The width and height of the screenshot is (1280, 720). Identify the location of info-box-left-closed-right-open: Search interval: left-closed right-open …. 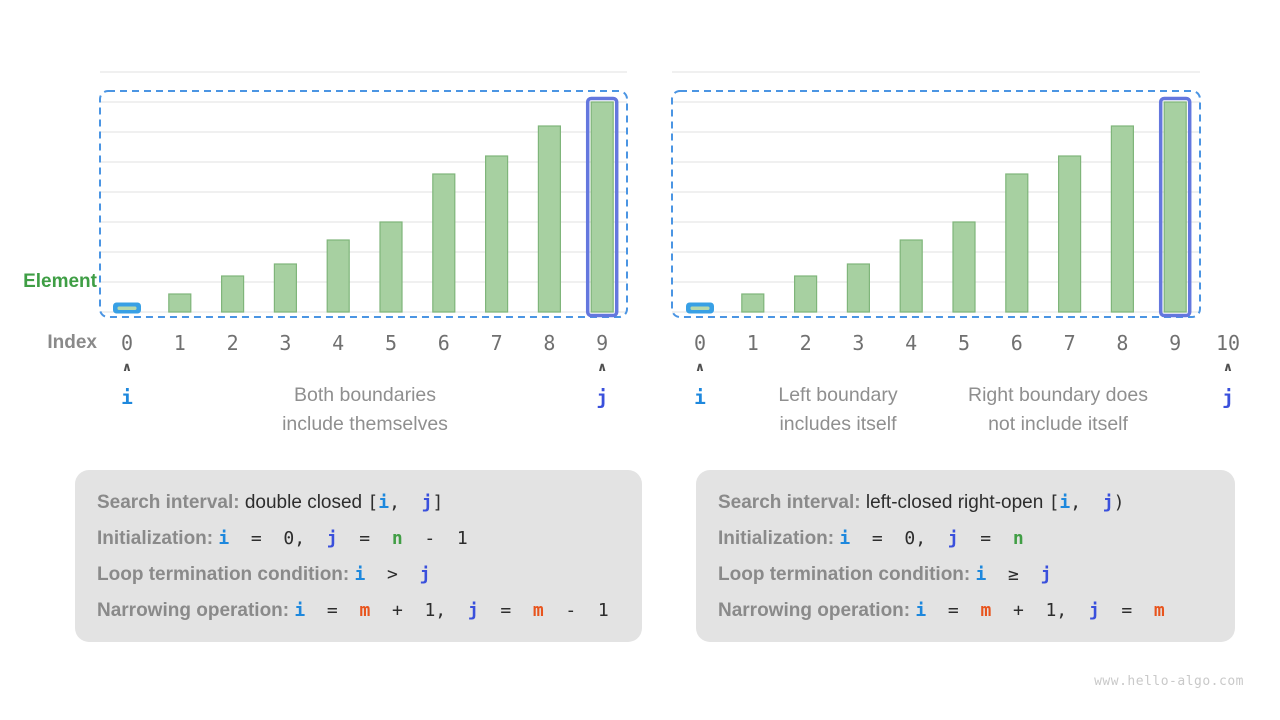
(965, 556).